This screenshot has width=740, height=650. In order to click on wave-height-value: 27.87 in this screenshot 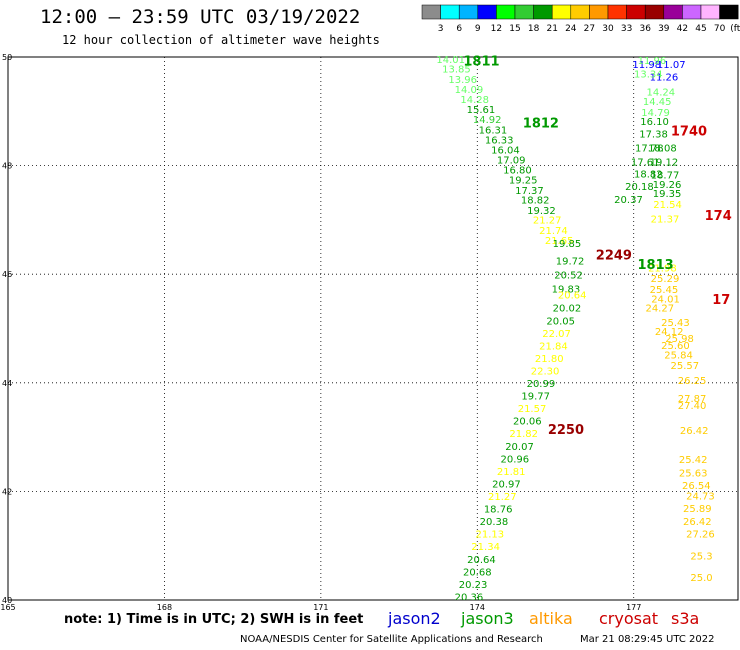, I will do `click(692, 399)`.